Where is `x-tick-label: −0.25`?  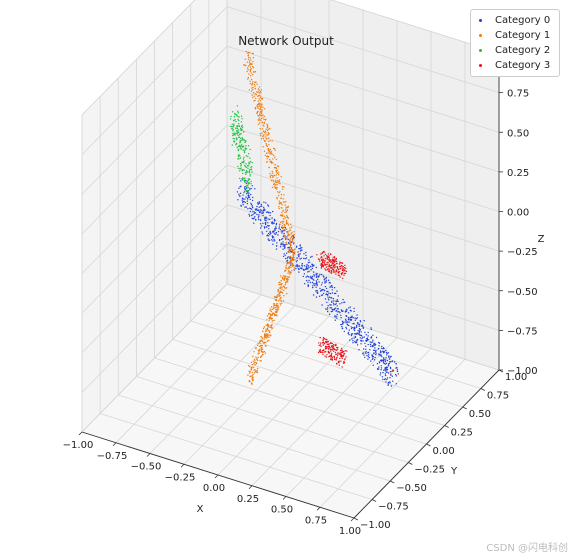 x-tick-label: −0.25 is located at coordinates (180, 477).